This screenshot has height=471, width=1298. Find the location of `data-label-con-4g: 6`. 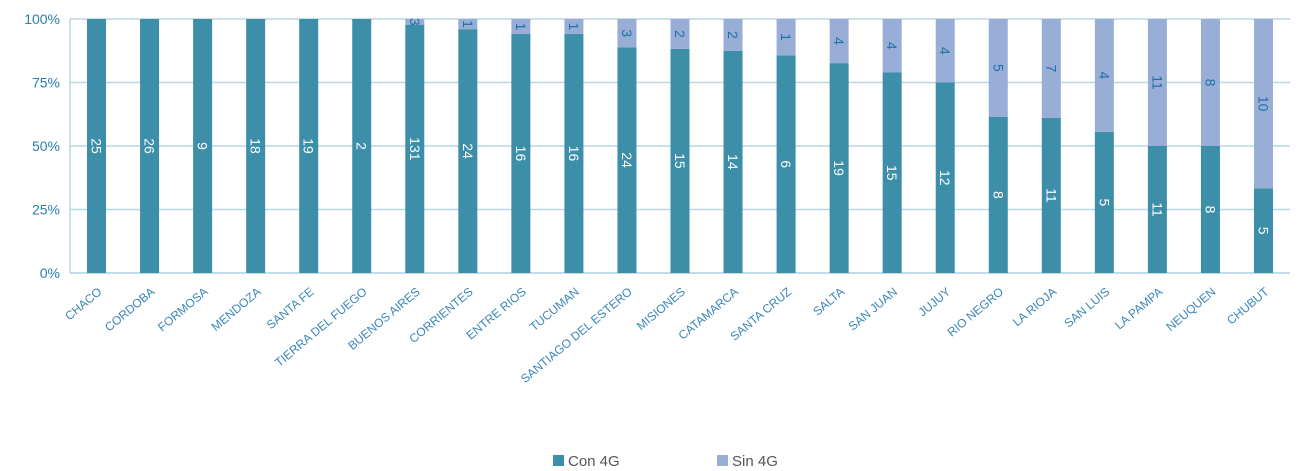

data-label-con-4g: 6 is located at coordinates (786, 164).